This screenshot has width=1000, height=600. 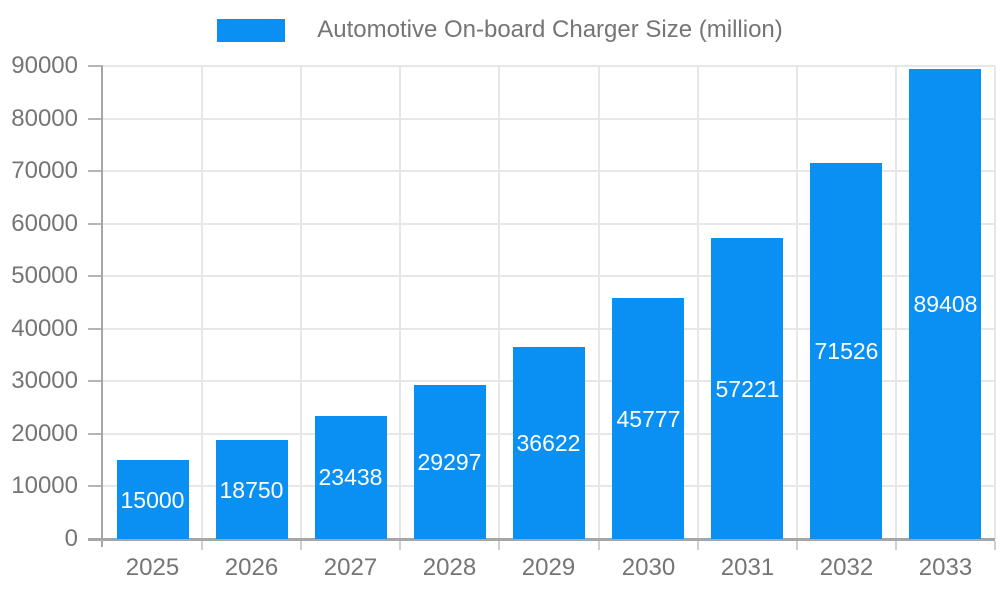 What do you see at coordinates (44, 433) in the screenshot?
I see `y-tick-label-20000: 20000` at bounding box center [44, 433].